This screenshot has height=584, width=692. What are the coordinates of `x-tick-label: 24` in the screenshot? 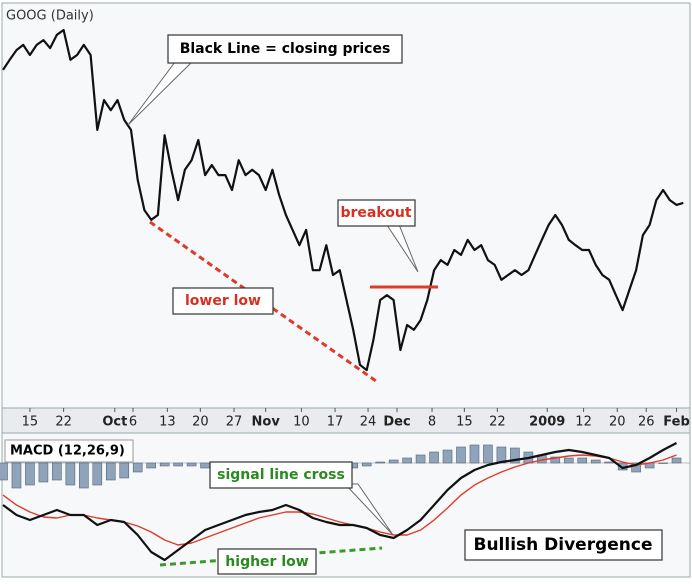 It's located at (368, 422).